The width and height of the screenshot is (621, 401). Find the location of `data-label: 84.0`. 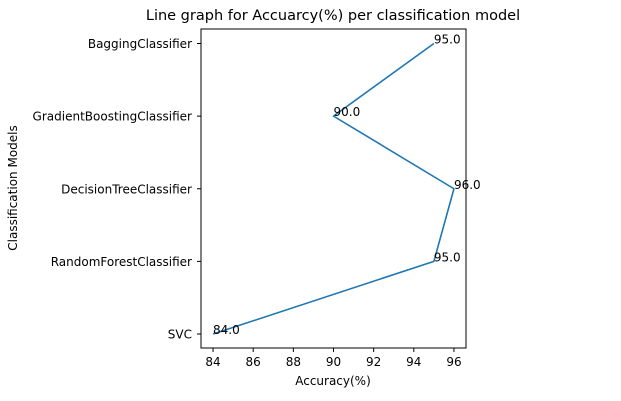

data-label: 84.0 is located at coordinates (226, 330).